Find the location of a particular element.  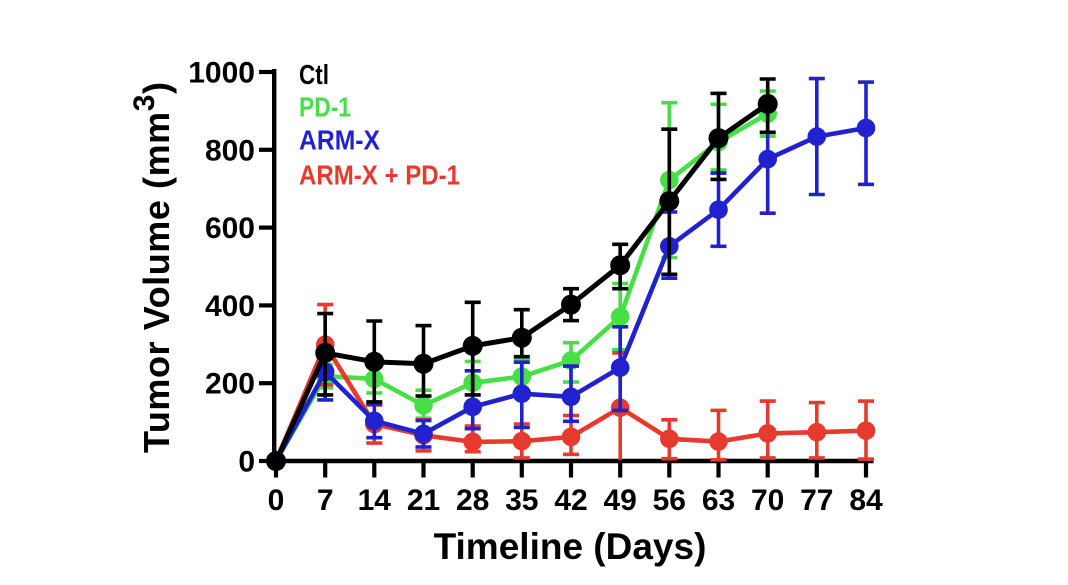

svg-text: 28 is located at coordinates (472, 500).